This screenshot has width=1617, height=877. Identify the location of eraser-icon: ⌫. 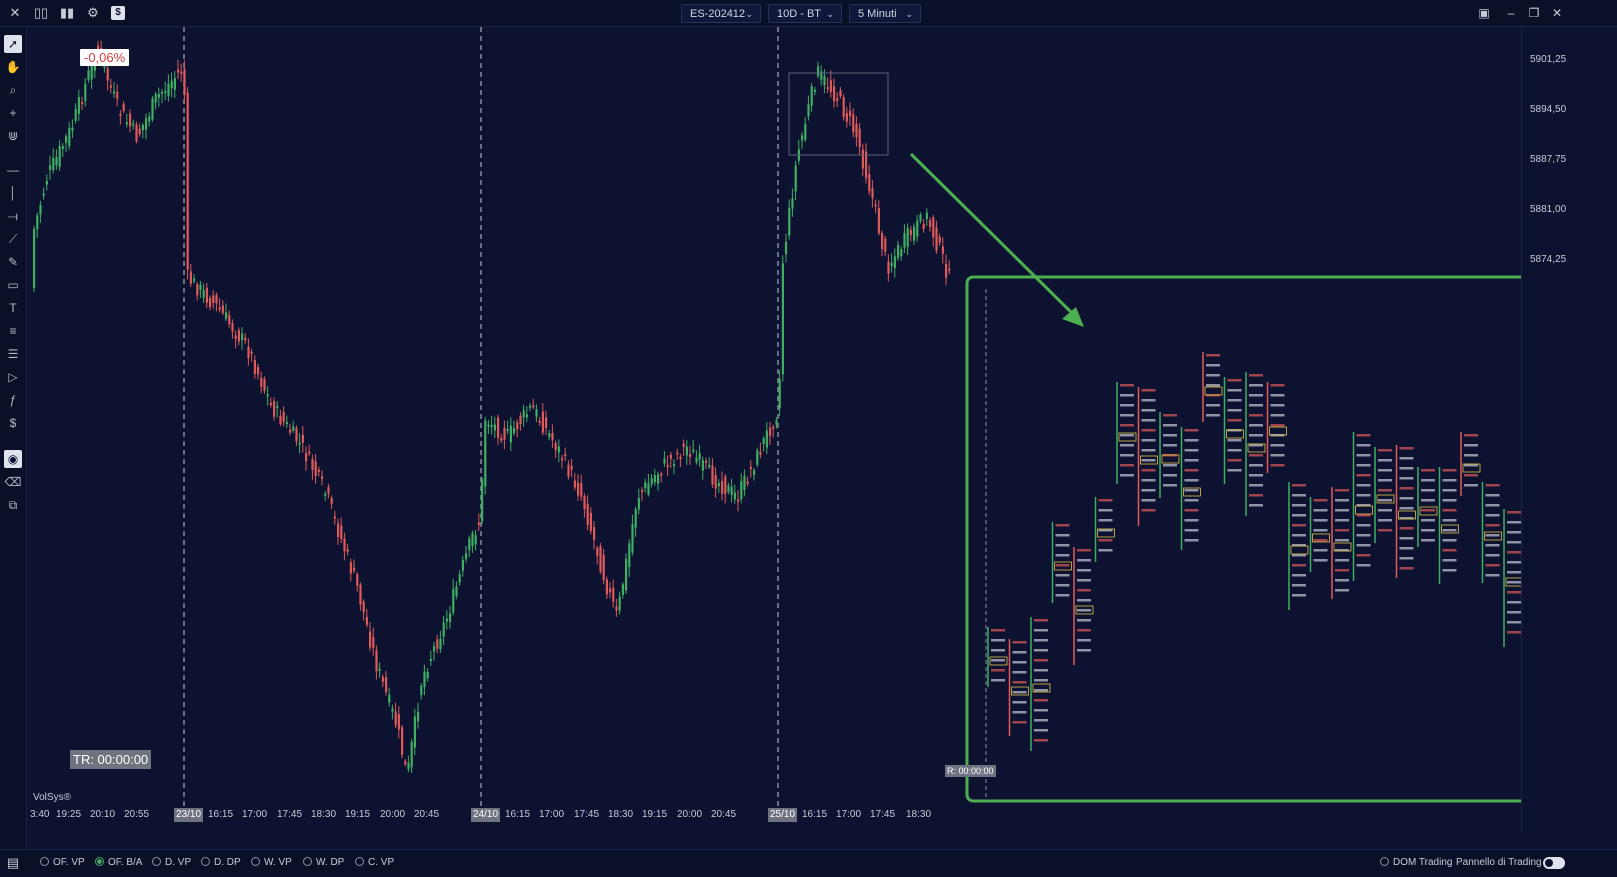
(13, 482).